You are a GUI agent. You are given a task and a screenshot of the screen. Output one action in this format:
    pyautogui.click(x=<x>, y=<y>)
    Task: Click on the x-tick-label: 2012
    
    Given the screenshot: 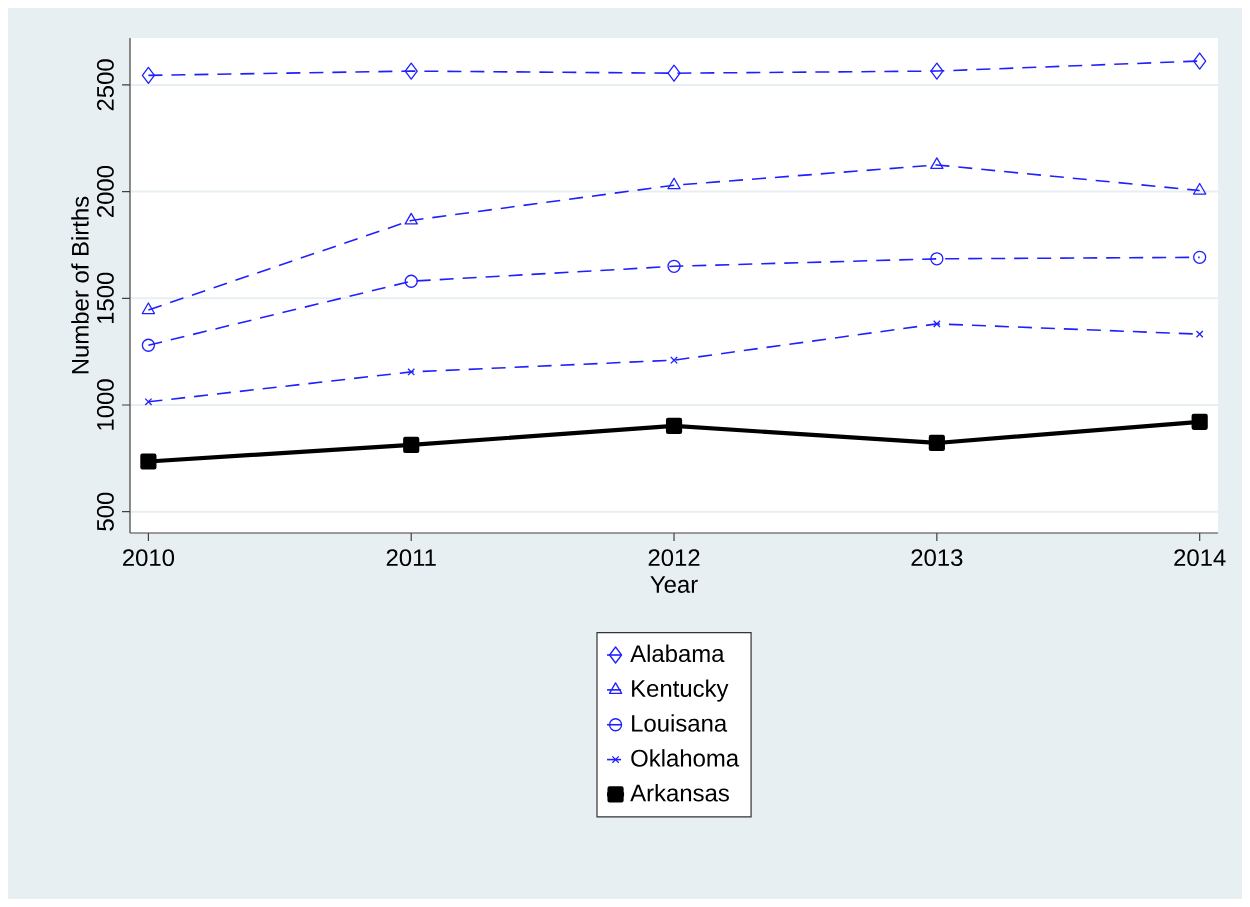 What is the action you would take?
    pyautogui.click(x=674, y=558)
    